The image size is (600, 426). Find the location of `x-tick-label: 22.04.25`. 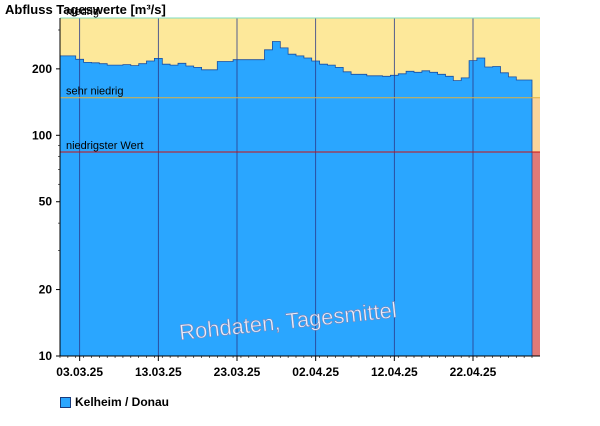

x-tick-label: 22.04.25 is located at coordinates (473, 372).